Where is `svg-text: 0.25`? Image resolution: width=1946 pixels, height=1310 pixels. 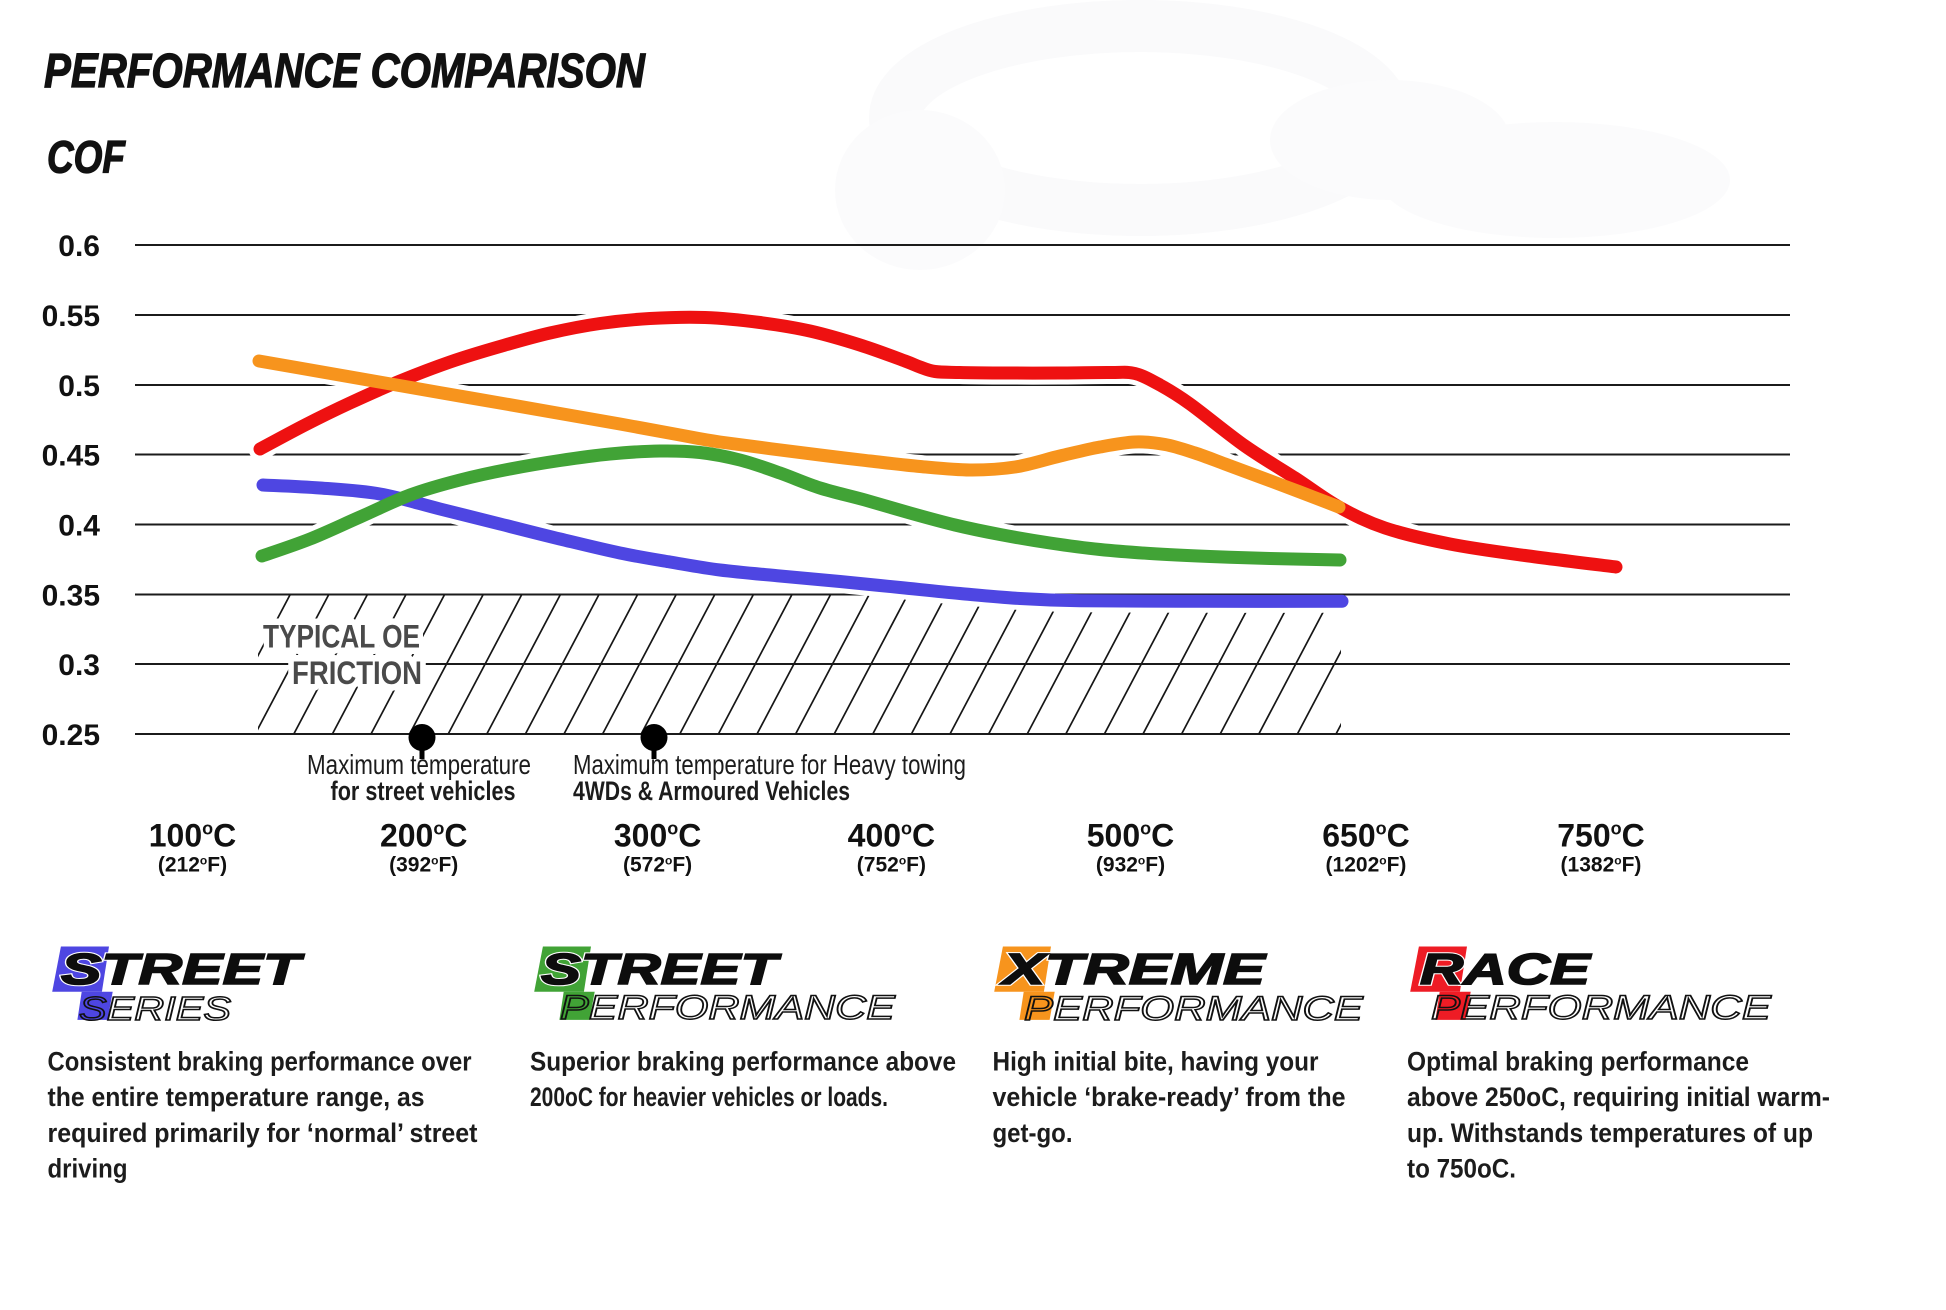
svg-text: 0.25 is located at coordinates (71, 735).